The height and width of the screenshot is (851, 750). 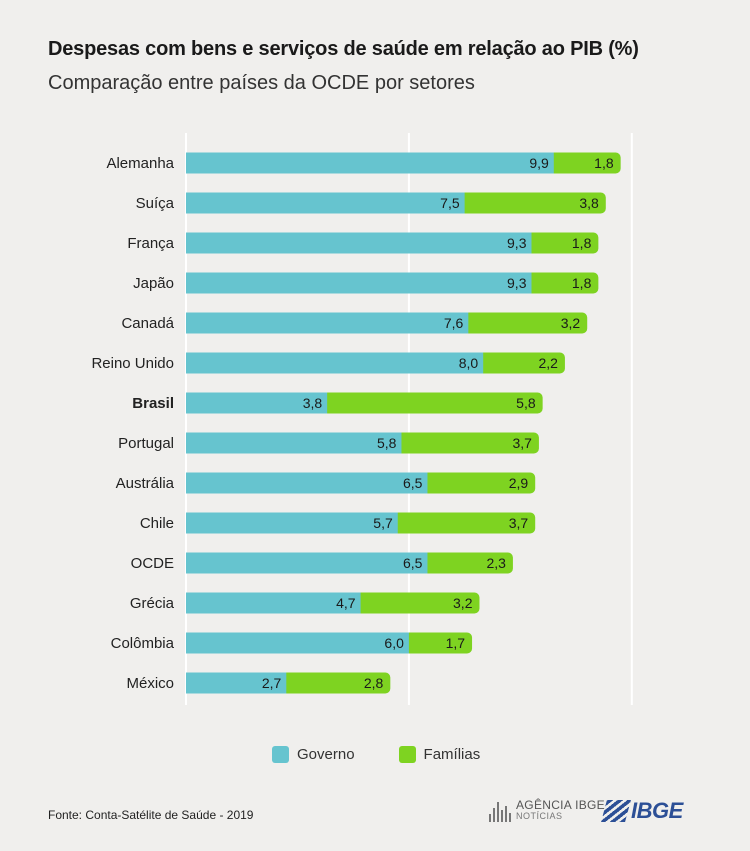 What do you see at coordinates (519, 483) in the screenshot?
I see `value-label-familias: 2,9` at bounding box center [519, 483].